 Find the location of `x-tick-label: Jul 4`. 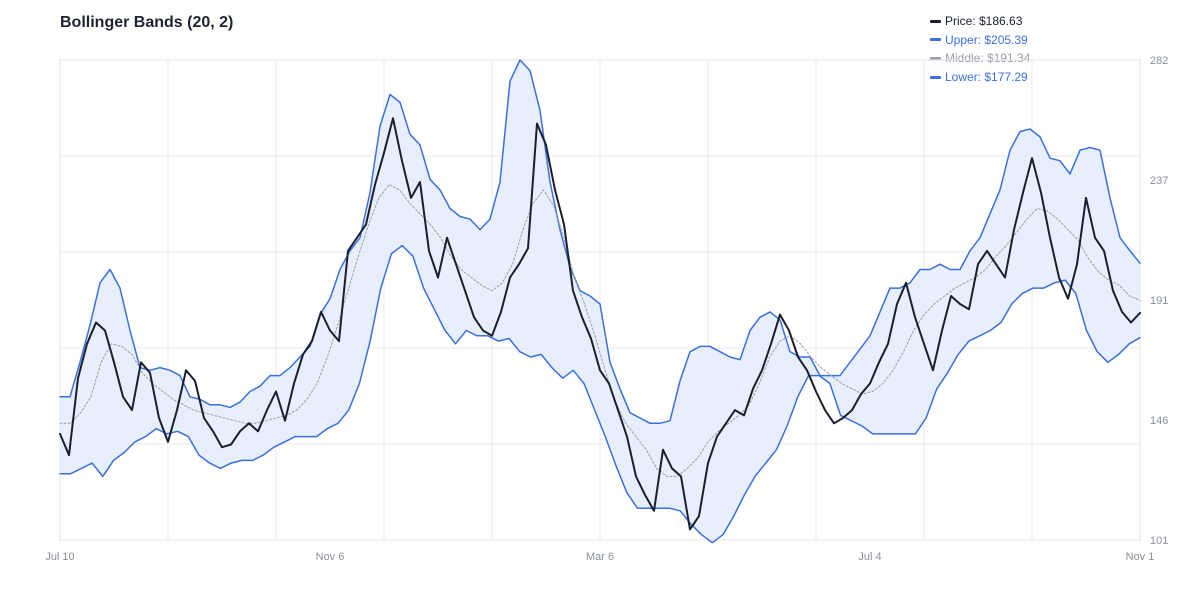

x-tick-label: Jul 4 is located at coordinates (869, 557).